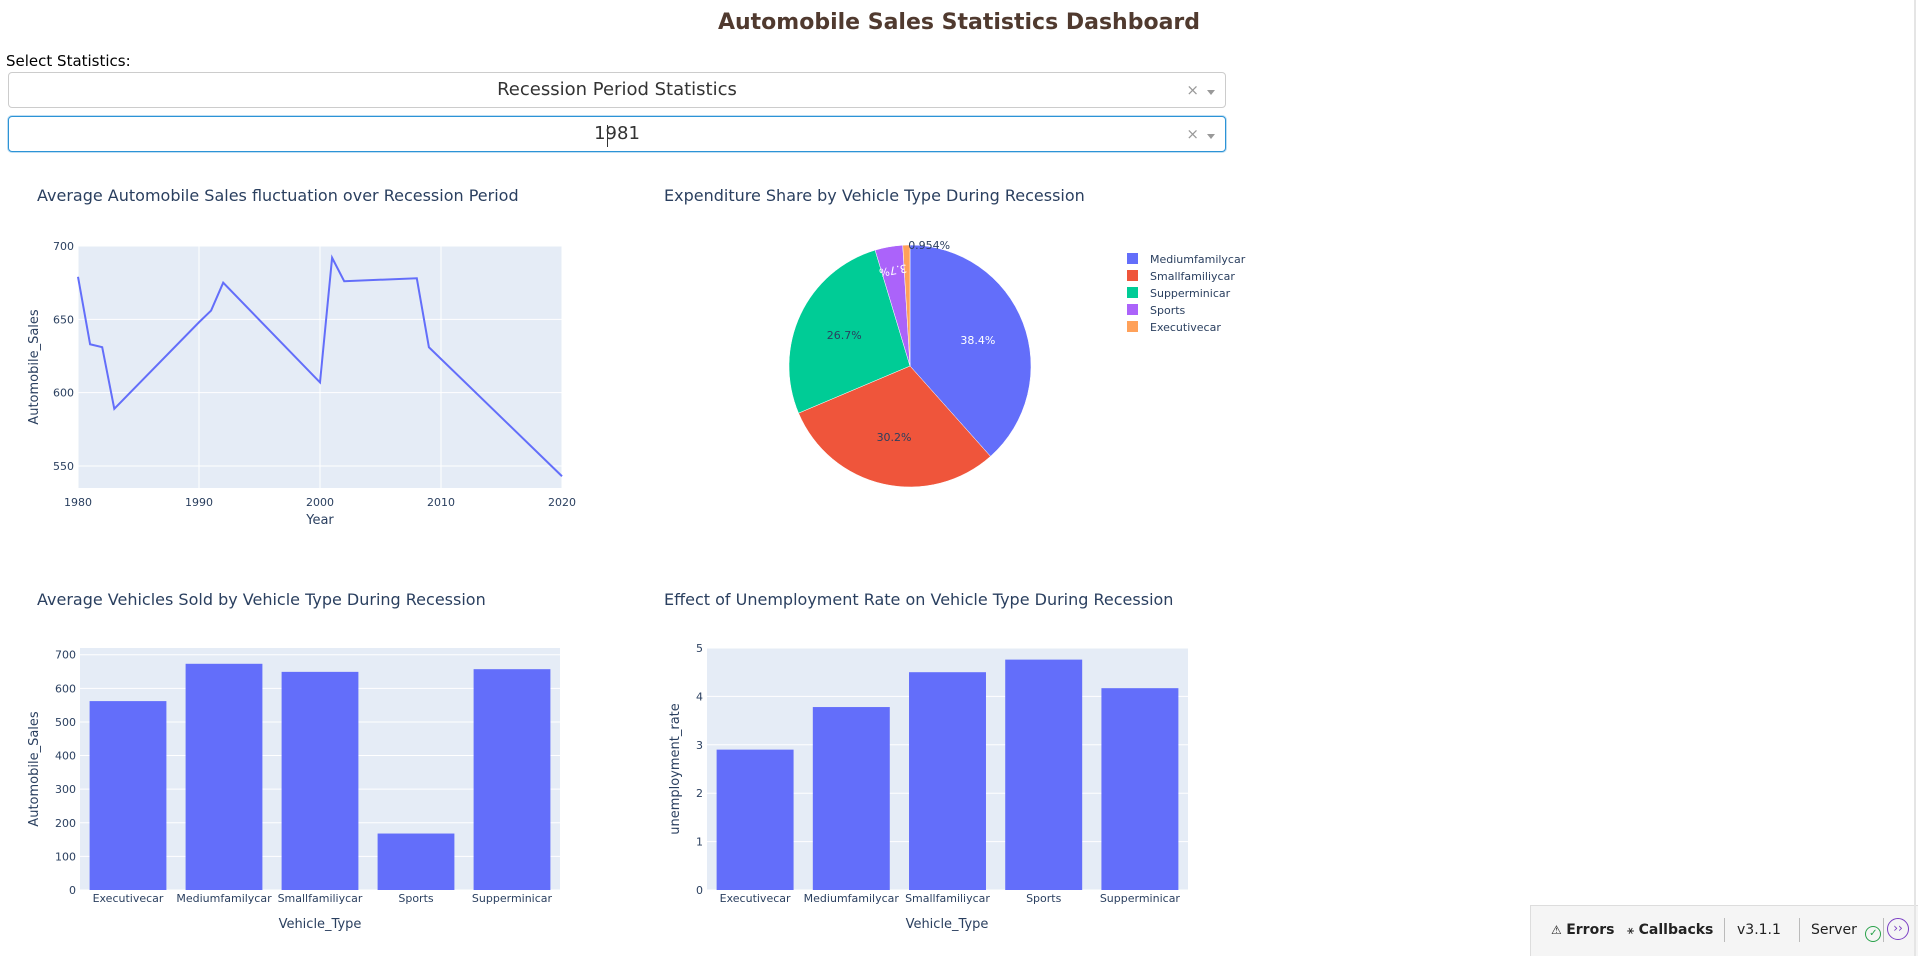  What do you see at coordinates (320, 924) in the screenshot?
I see `bar-sales-x-axis-title: Vehicle_Type` at bounding box center [320, 924].